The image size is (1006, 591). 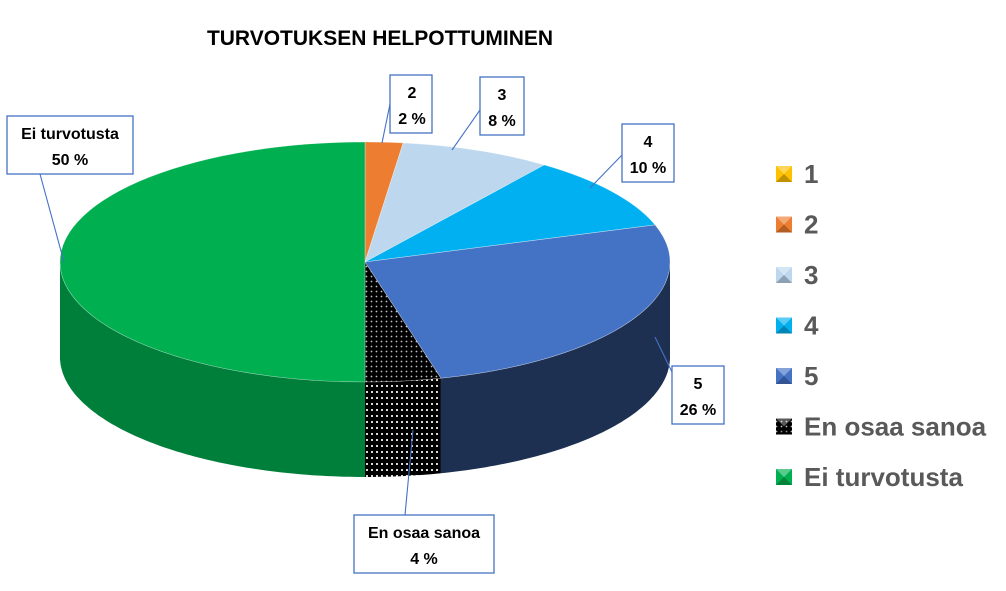 What do you see at coordinates (811, 326) in the screenshot?
I see `legend-label: 4` at bounding box center [811, 326].